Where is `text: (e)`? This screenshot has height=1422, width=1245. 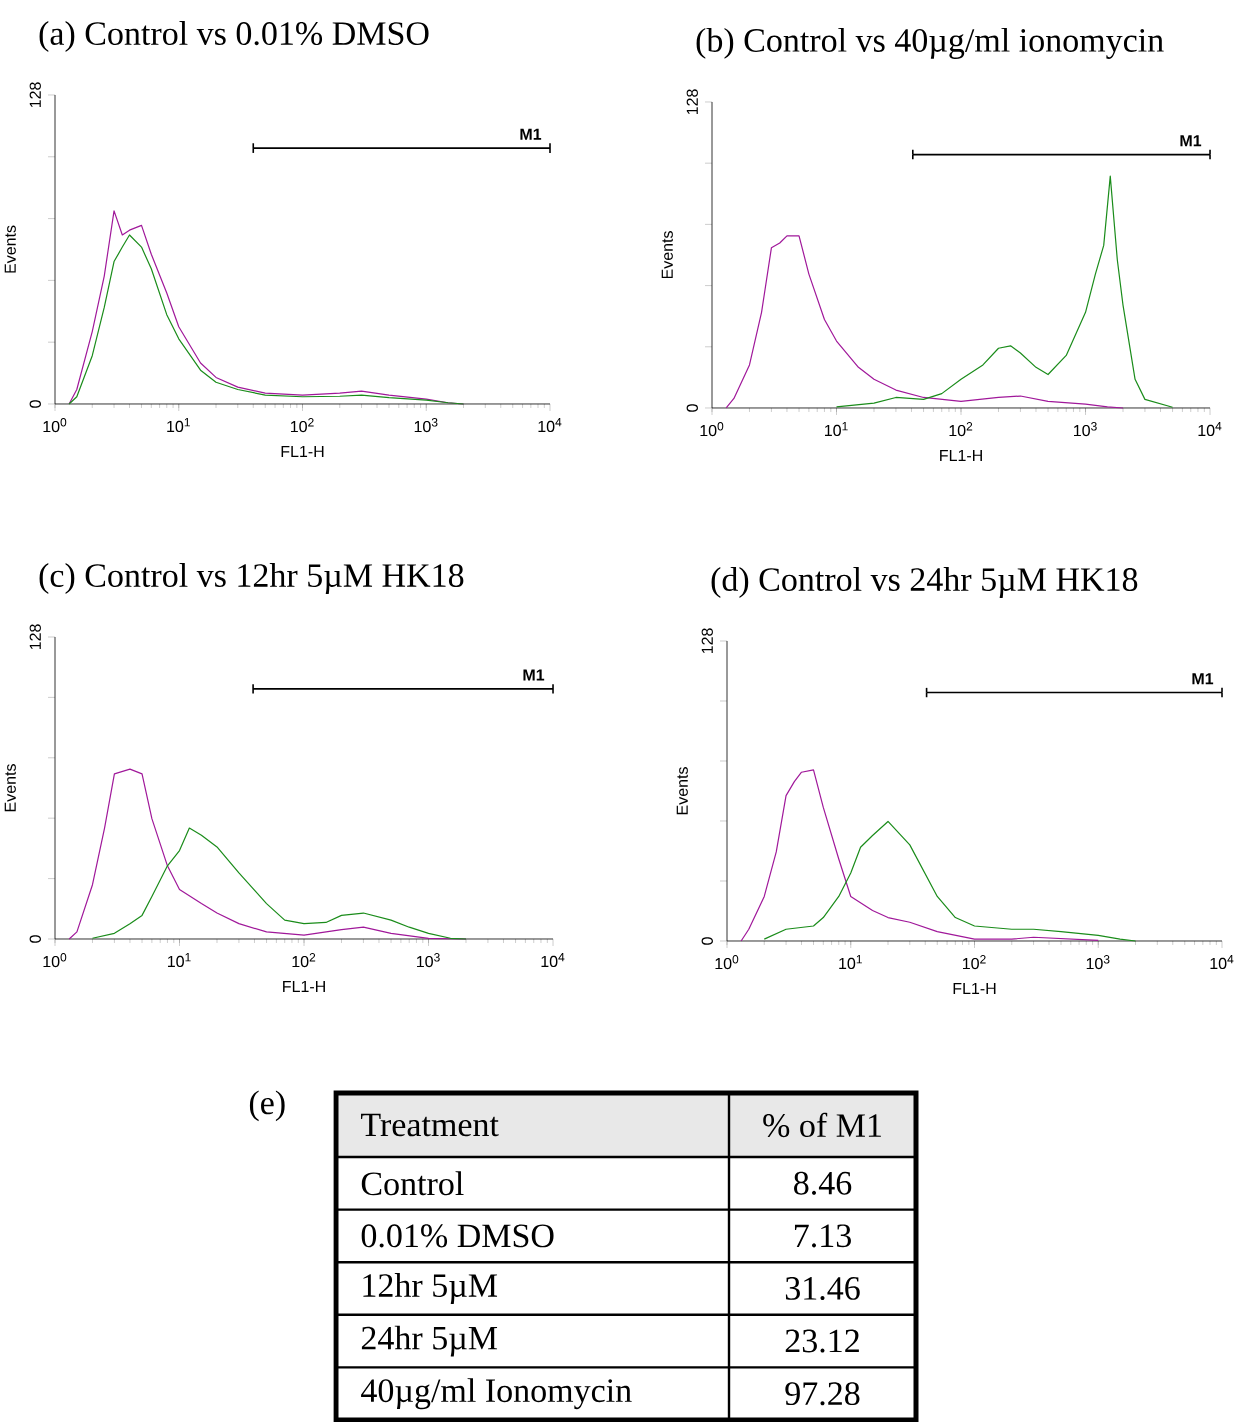
text: (e) is located at coordinates (267, 1106).